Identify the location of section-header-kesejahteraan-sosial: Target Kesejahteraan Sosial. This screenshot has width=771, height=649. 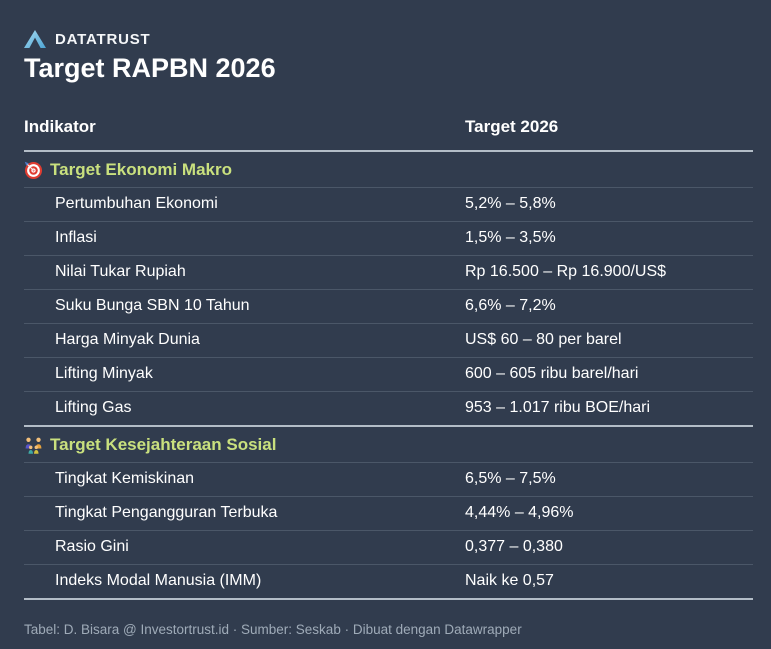
(388, 443).